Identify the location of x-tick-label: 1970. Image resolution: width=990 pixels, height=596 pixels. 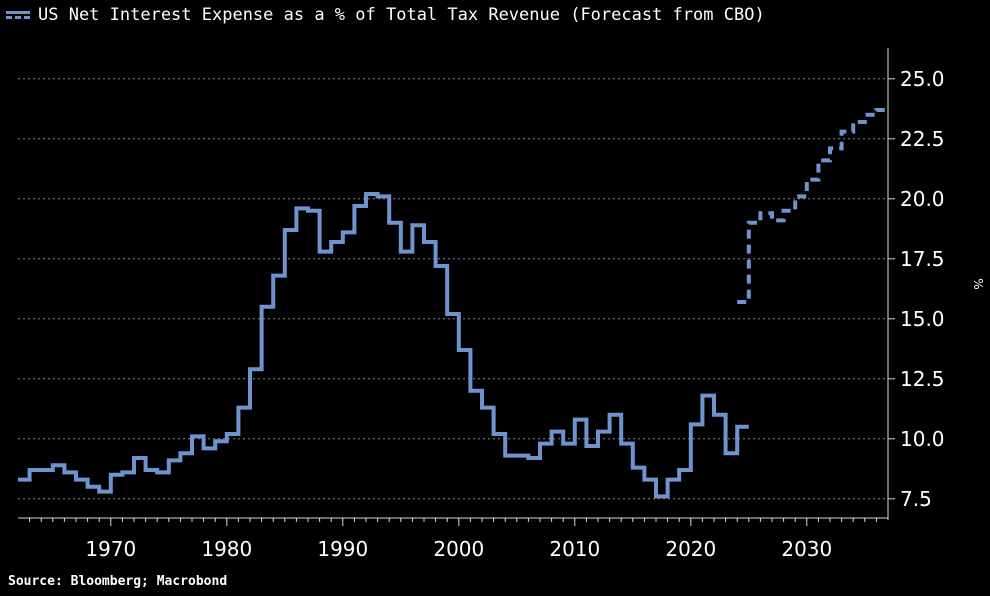
(110, 549).